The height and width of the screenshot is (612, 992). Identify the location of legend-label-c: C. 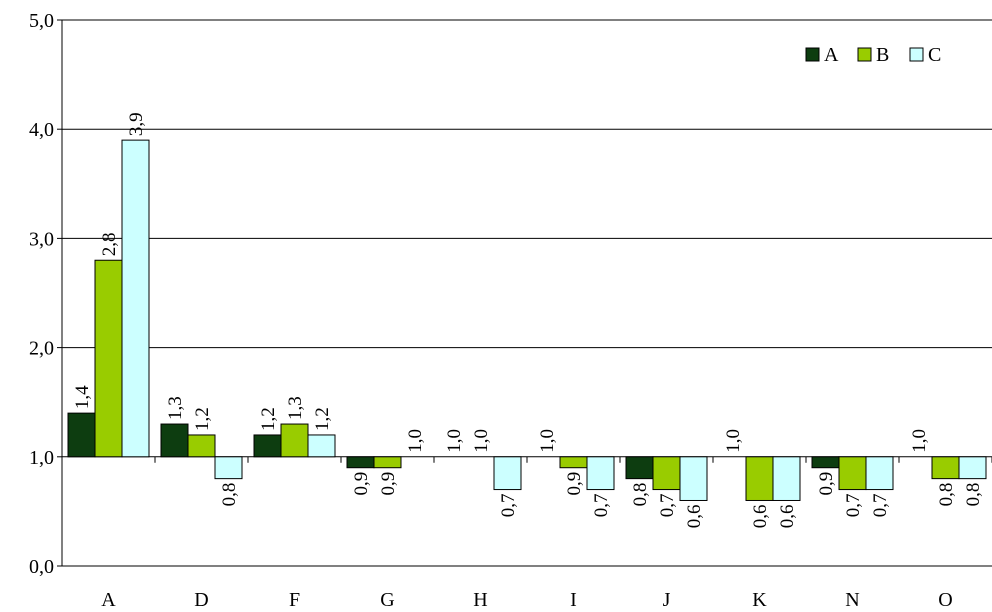
(934, 55).